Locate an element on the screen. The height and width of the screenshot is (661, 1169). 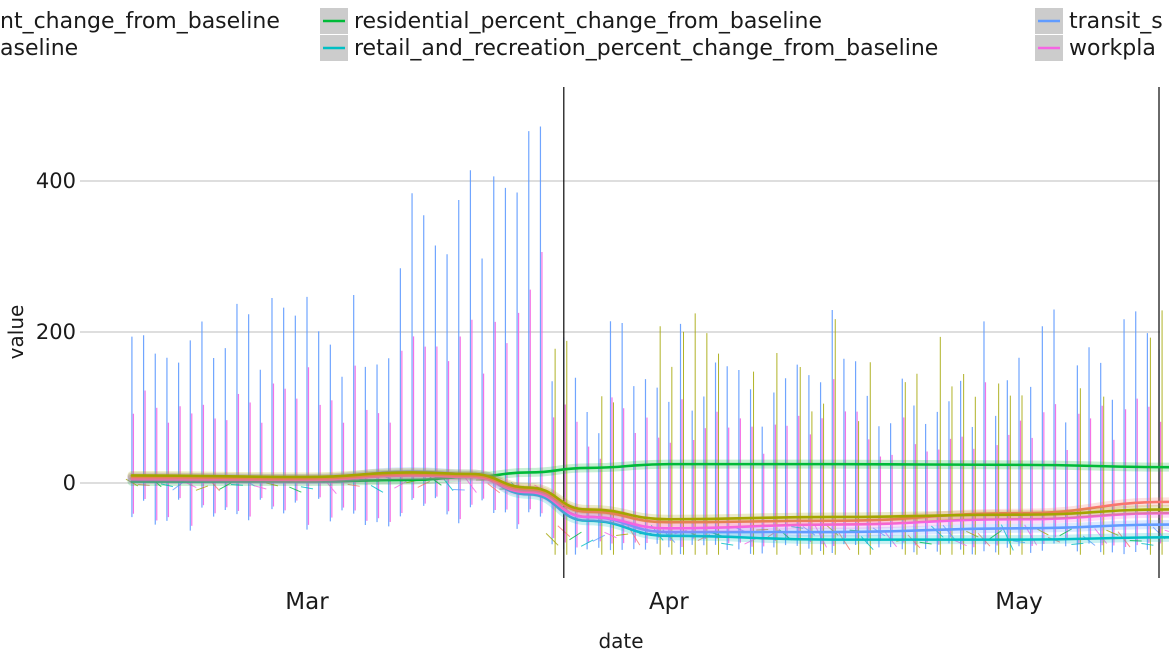
legend-label: aseline is located at coordinates (39, 48).